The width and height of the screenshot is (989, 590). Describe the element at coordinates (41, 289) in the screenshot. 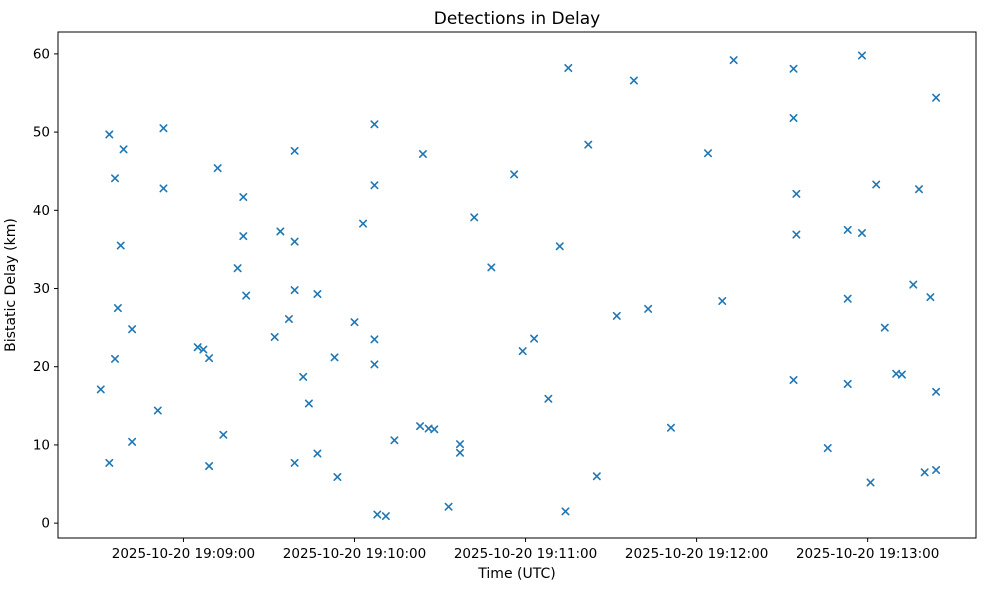

I see `y-tick-label: 30` at that location.